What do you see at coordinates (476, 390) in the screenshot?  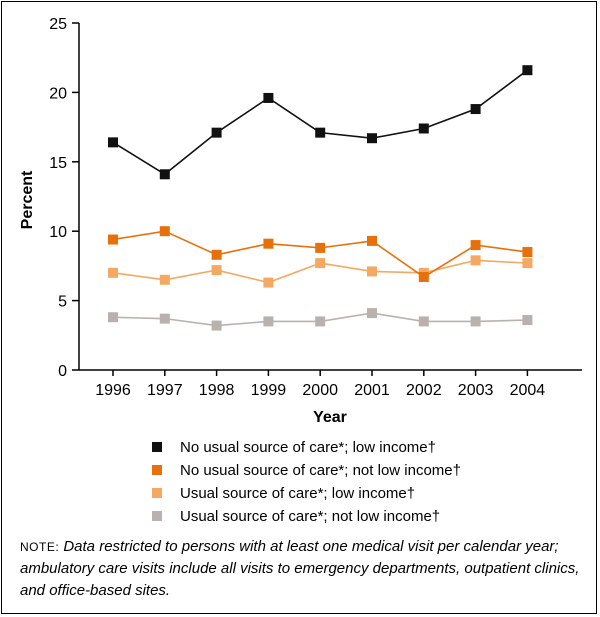 I see `x-tick-label: 2003` at bounding box center [476, 390].